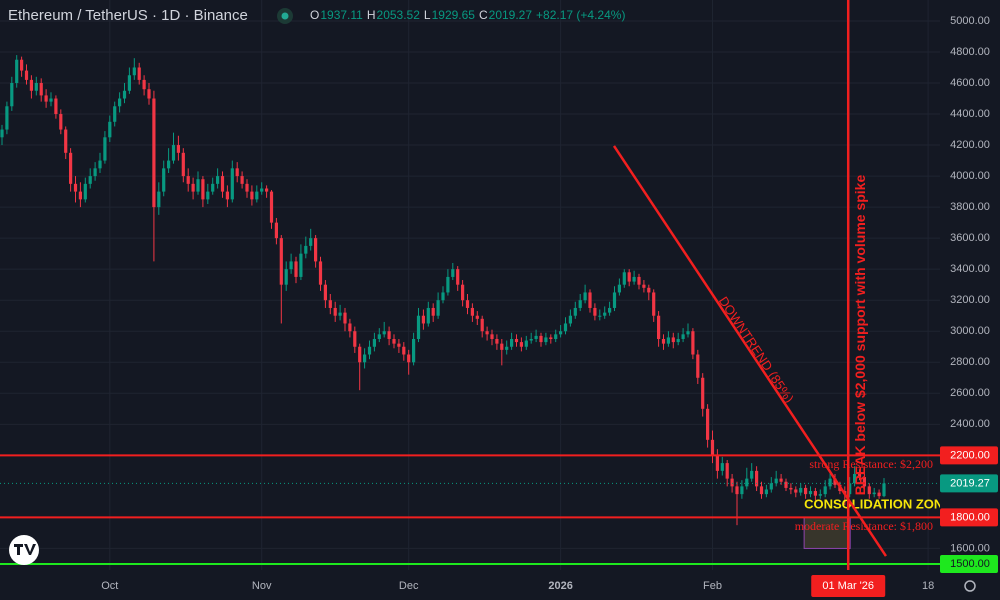 This screenshot has height=600, width=1000. I want to click on gear, so click(970, 586).